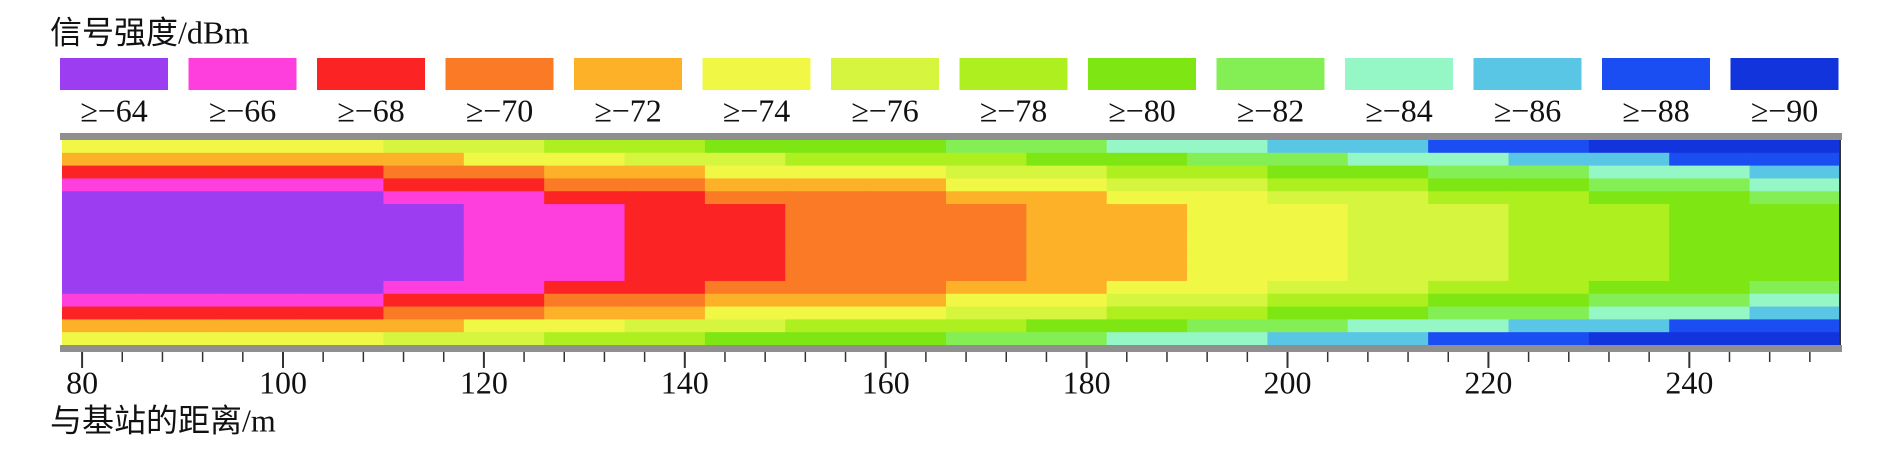  What do you see at coordinates (283, 382) in the screenshot?
I see `x-tick-label: 100` at bounding box center [283, 382].